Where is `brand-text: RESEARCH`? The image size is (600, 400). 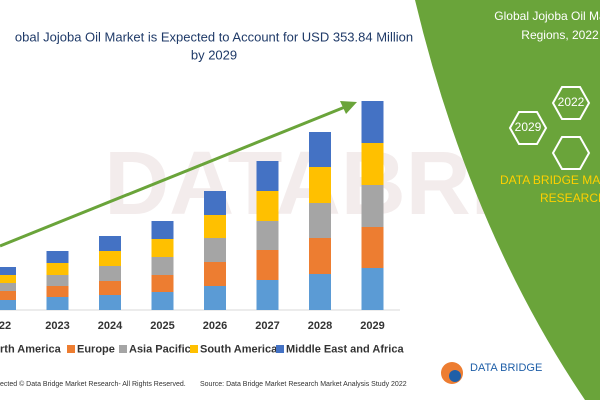 brand-text: RESEARCH is located at coordinates (570, 198).